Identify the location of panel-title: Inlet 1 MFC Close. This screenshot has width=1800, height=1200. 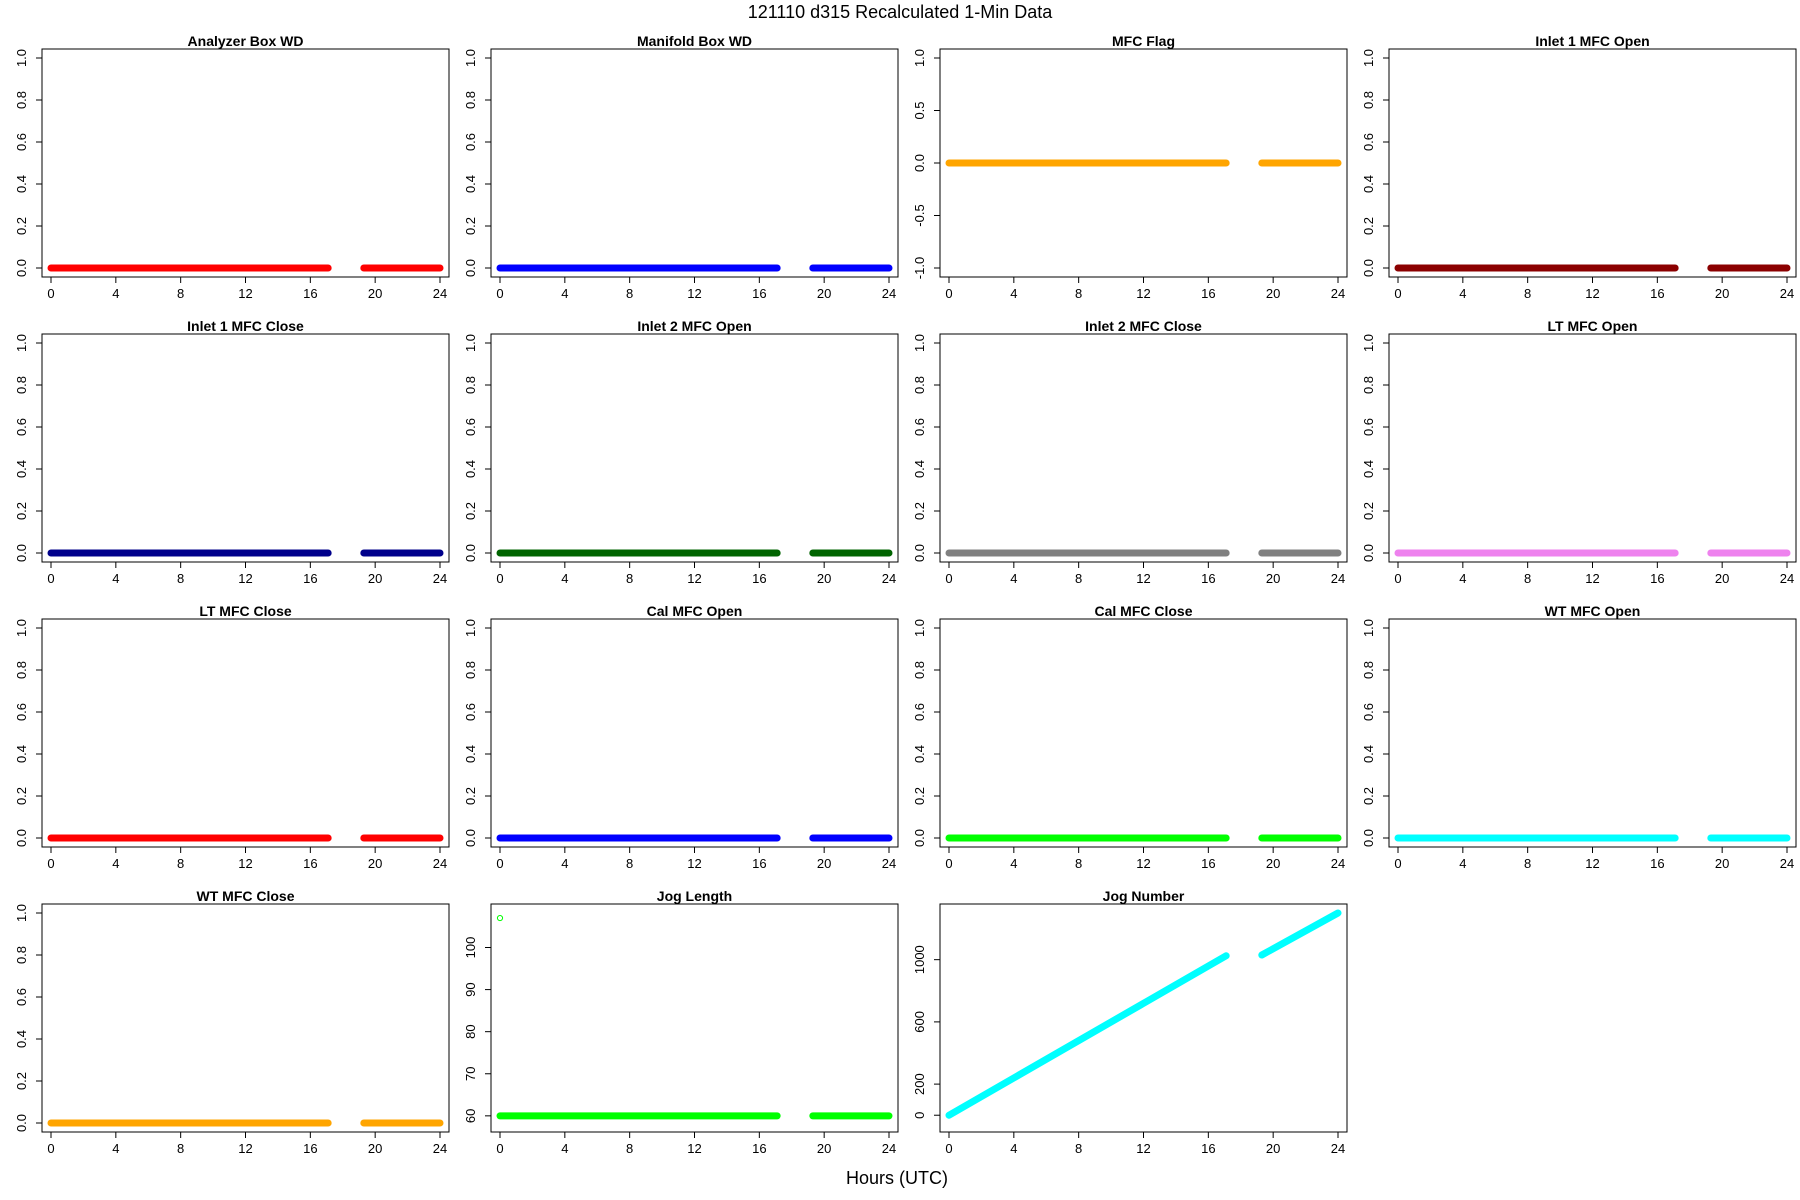
(245, 326).